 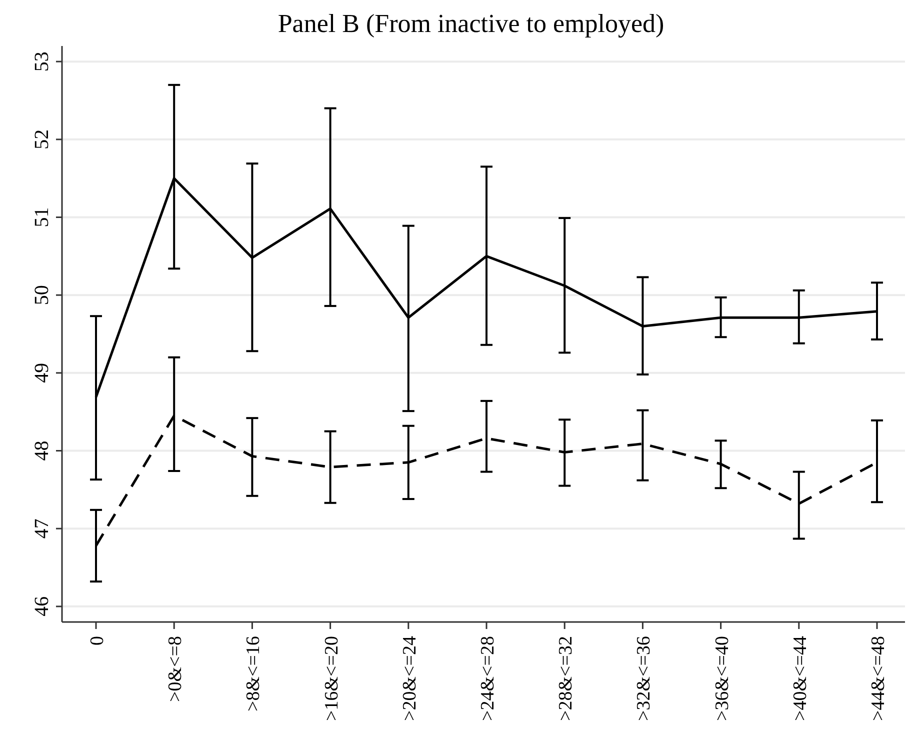 What do you see at coordinates (97, 641) in the screenshot?
I see `x-tick-label: 0` at bounding box center [97, 641].